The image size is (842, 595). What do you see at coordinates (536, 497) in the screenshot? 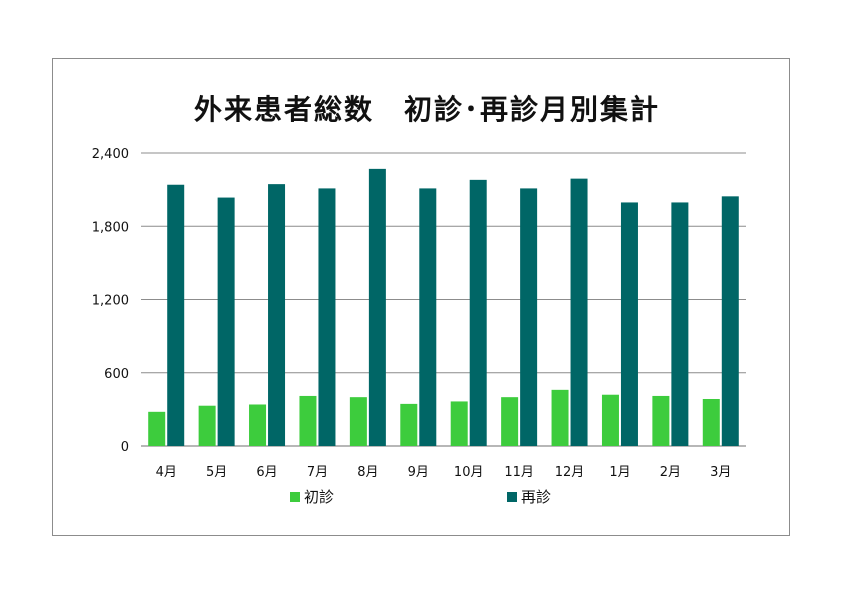
I see `legend-label: 再診` at bounding box center [536, 497].